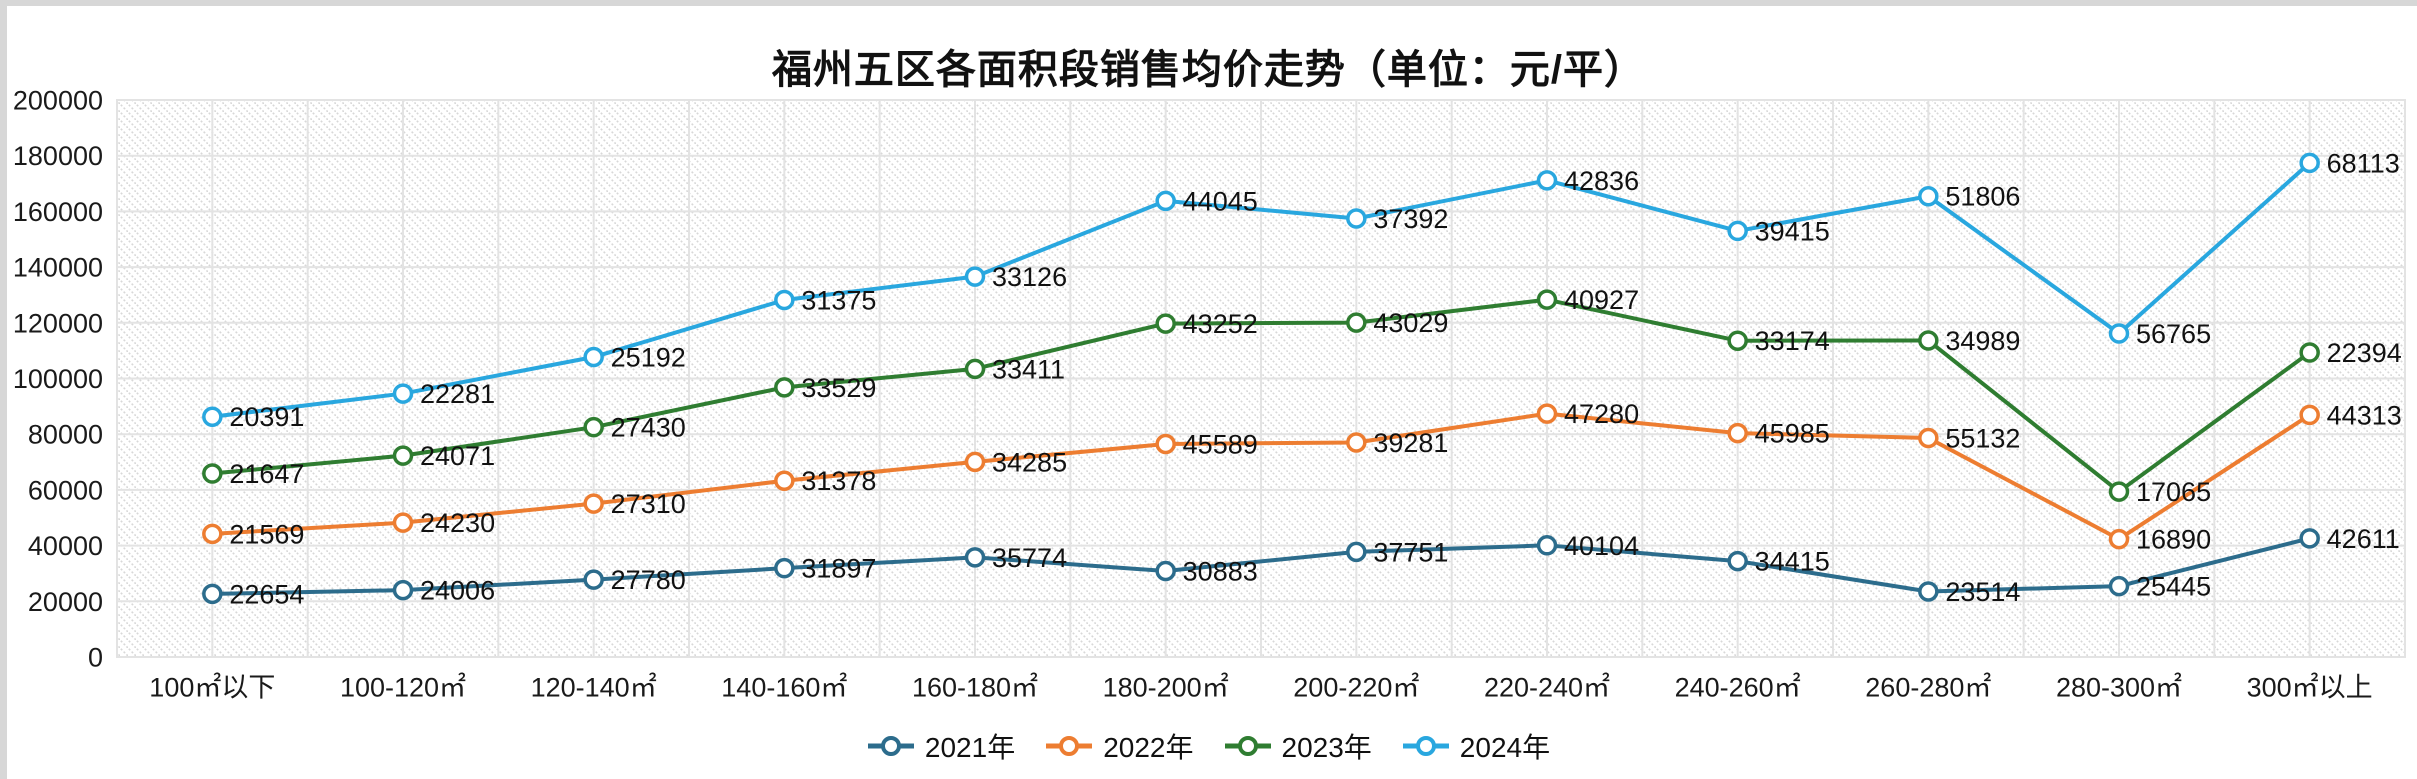  Describe the element at coordinates (266, 534) in the screenshot. I see `data-label: 21569` at that location.